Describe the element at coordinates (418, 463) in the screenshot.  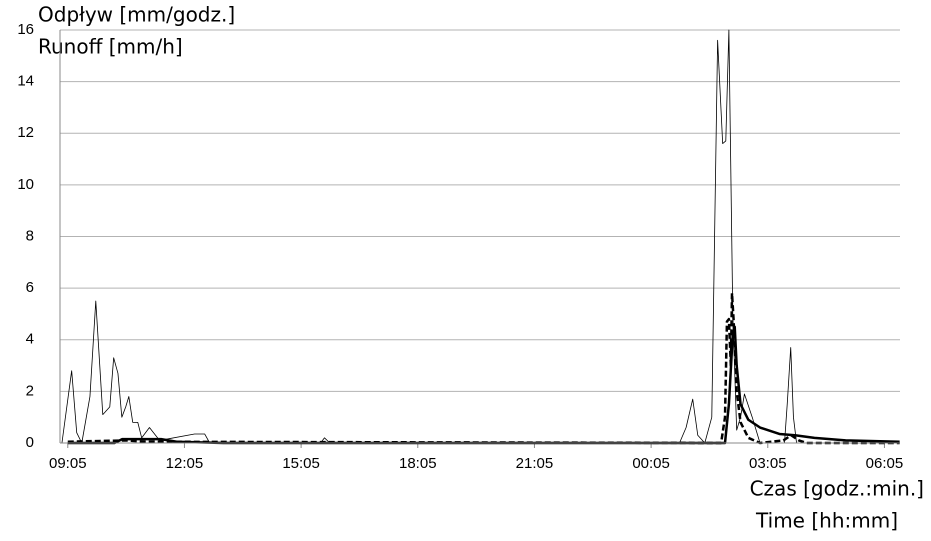
I see `x-tick-label: 18:05` at that location.